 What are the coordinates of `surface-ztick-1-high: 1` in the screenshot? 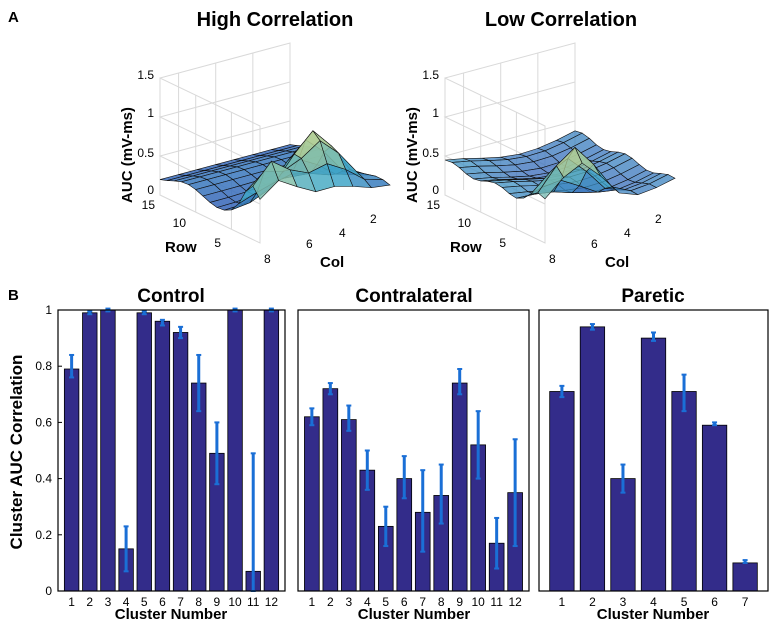 It's located at (150, 113).